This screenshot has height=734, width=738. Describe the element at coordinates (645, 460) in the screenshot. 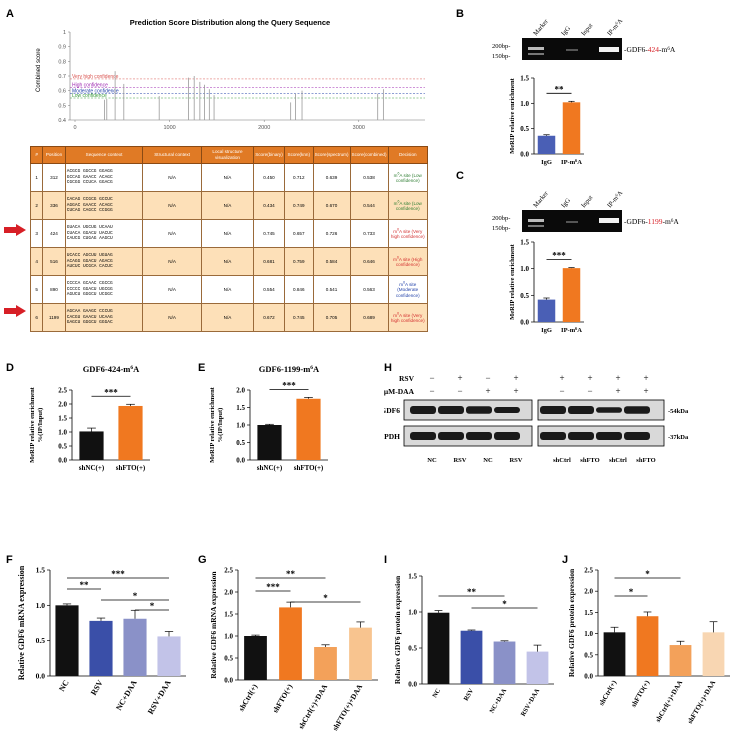

I see `lane-label: shFTO` at that location.